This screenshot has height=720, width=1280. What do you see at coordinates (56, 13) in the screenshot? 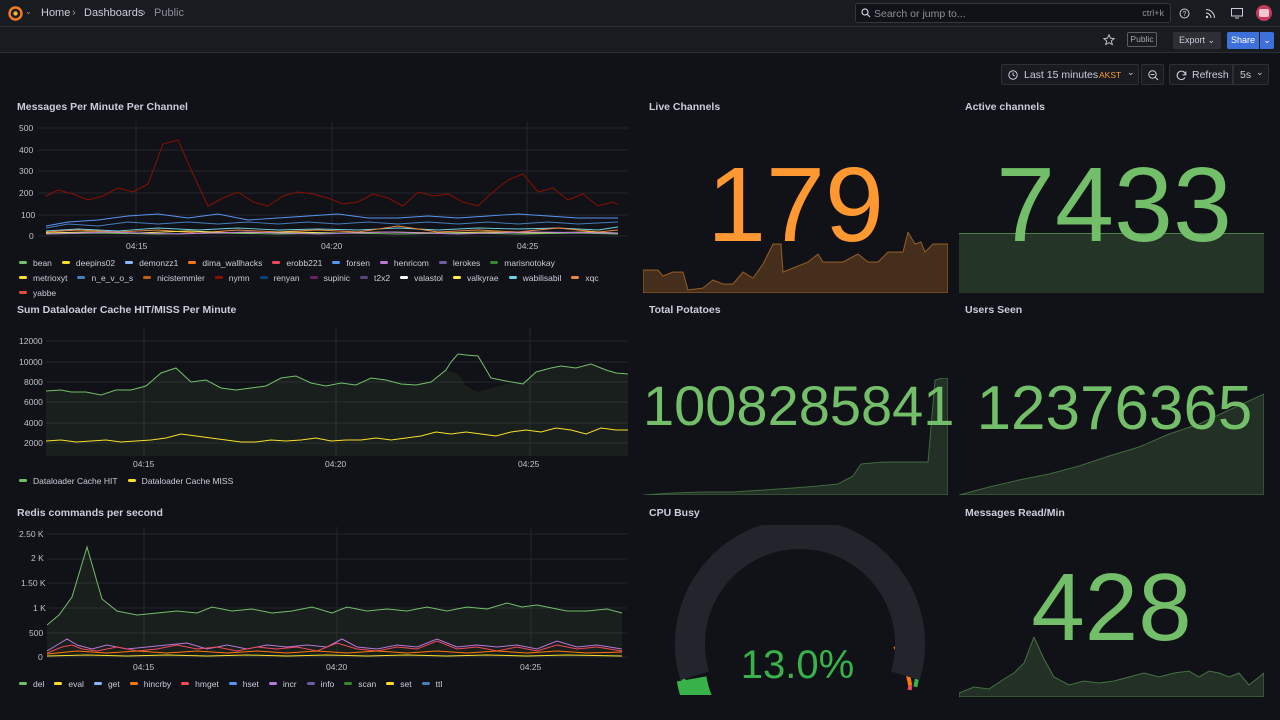
I see `breadcrumb-home: Home` at bounding box center [56, 13].